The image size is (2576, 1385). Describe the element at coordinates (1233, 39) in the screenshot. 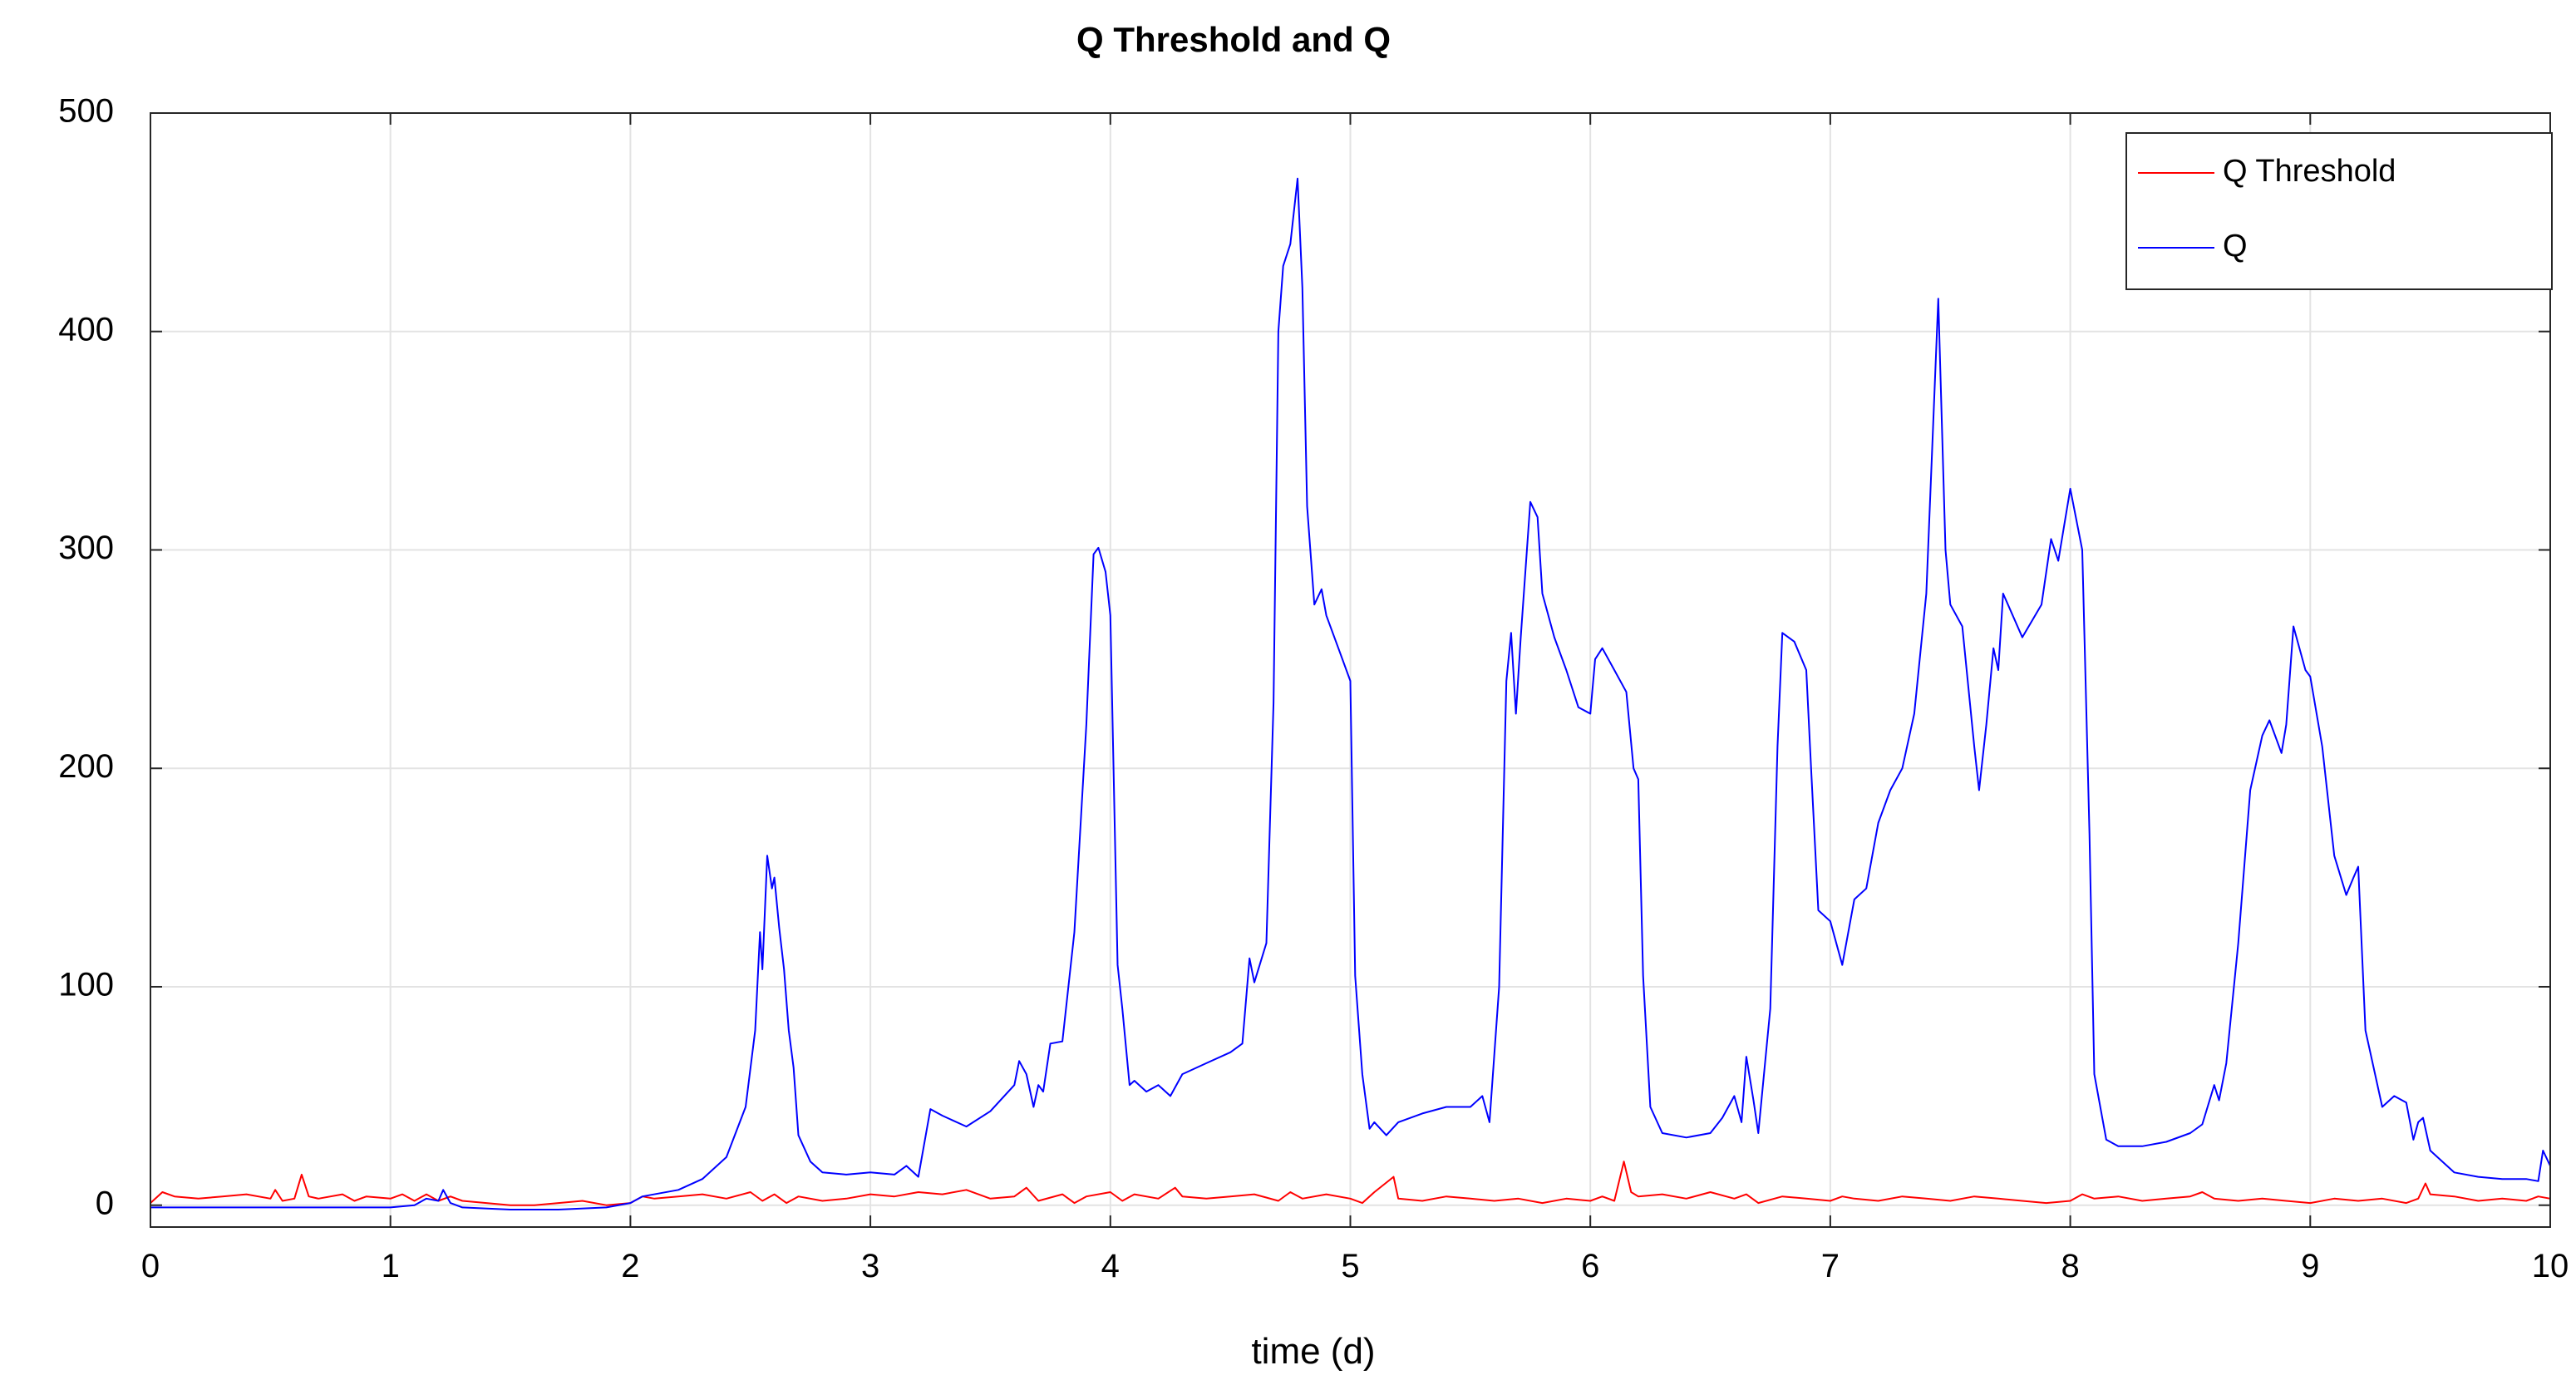

I see `chart-title: Q Threshold and Q` at that location.